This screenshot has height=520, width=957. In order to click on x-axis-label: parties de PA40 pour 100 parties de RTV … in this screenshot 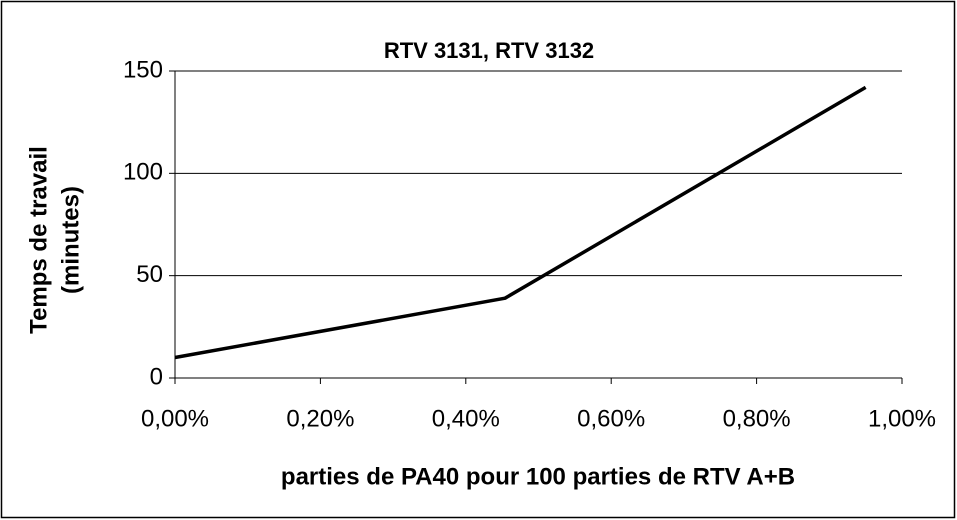, I will do `click(538, 476)`.